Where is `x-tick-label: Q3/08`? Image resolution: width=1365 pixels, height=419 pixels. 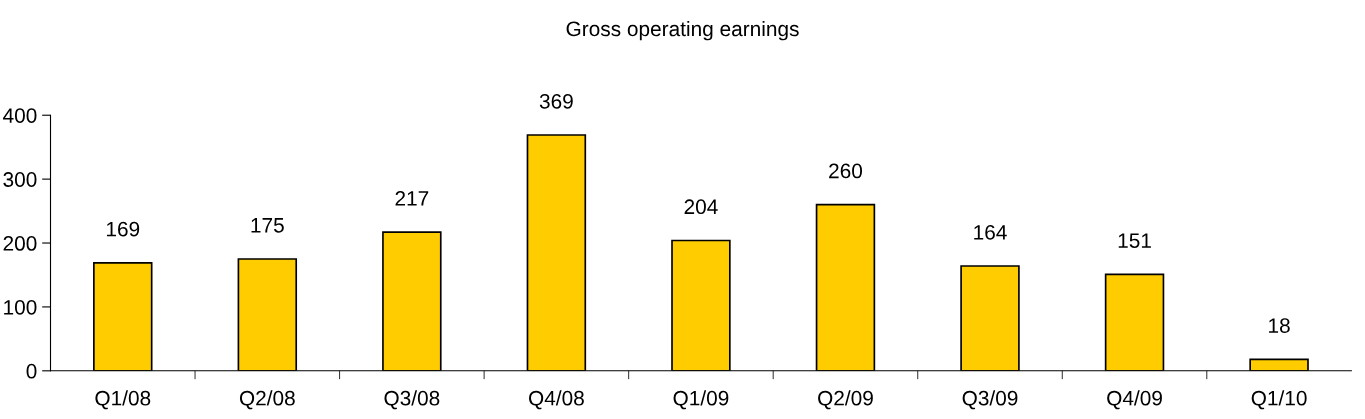
x-tick-label: Q3/08 is located at coordinates (412, 400).